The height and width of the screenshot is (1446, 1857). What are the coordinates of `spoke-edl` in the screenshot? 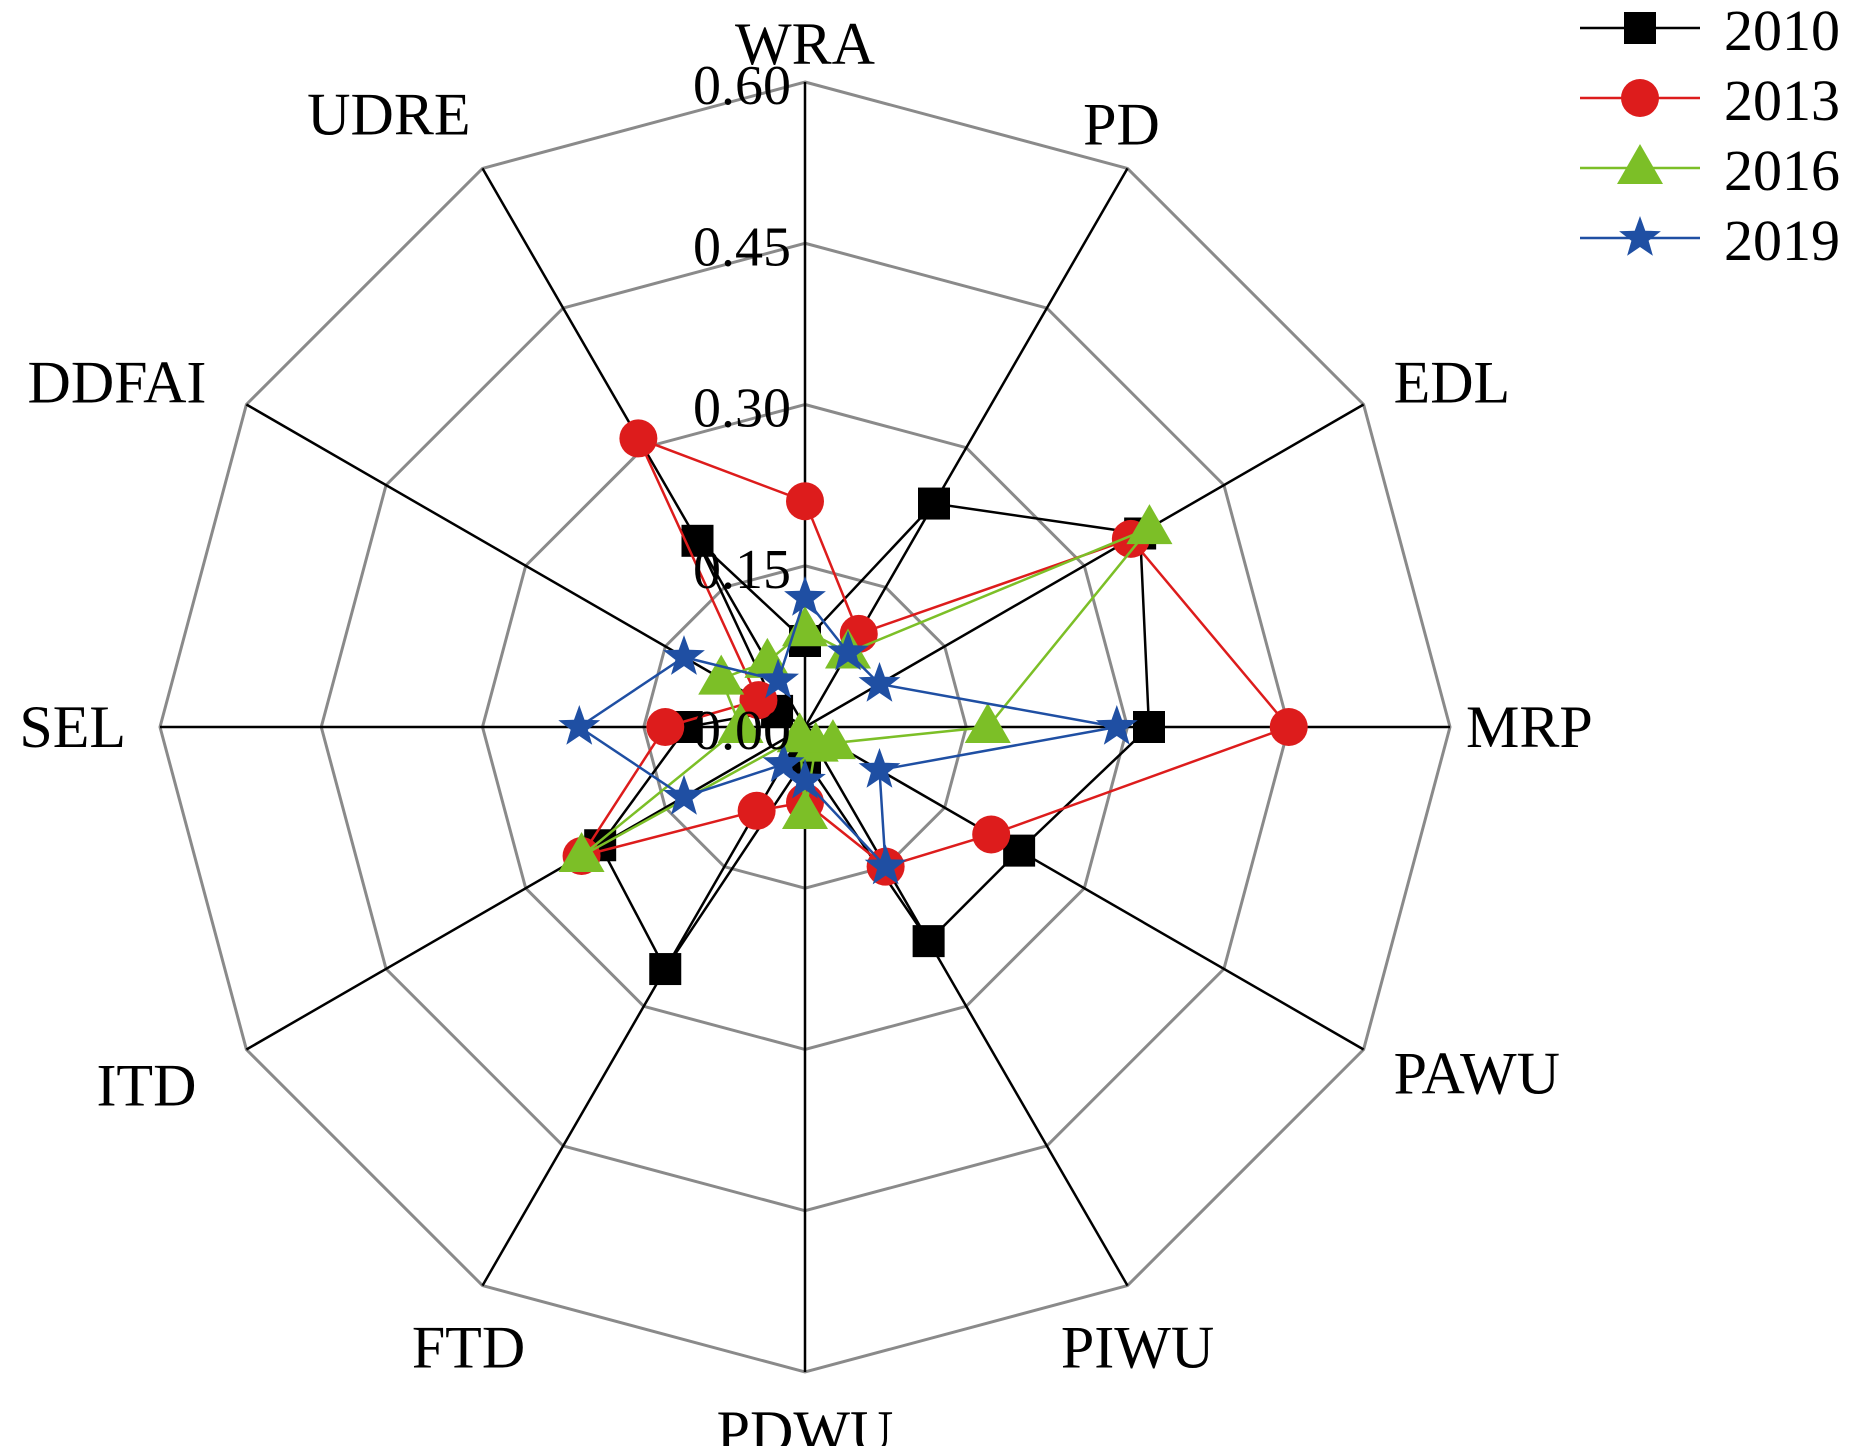 It's located at (1084, 566).